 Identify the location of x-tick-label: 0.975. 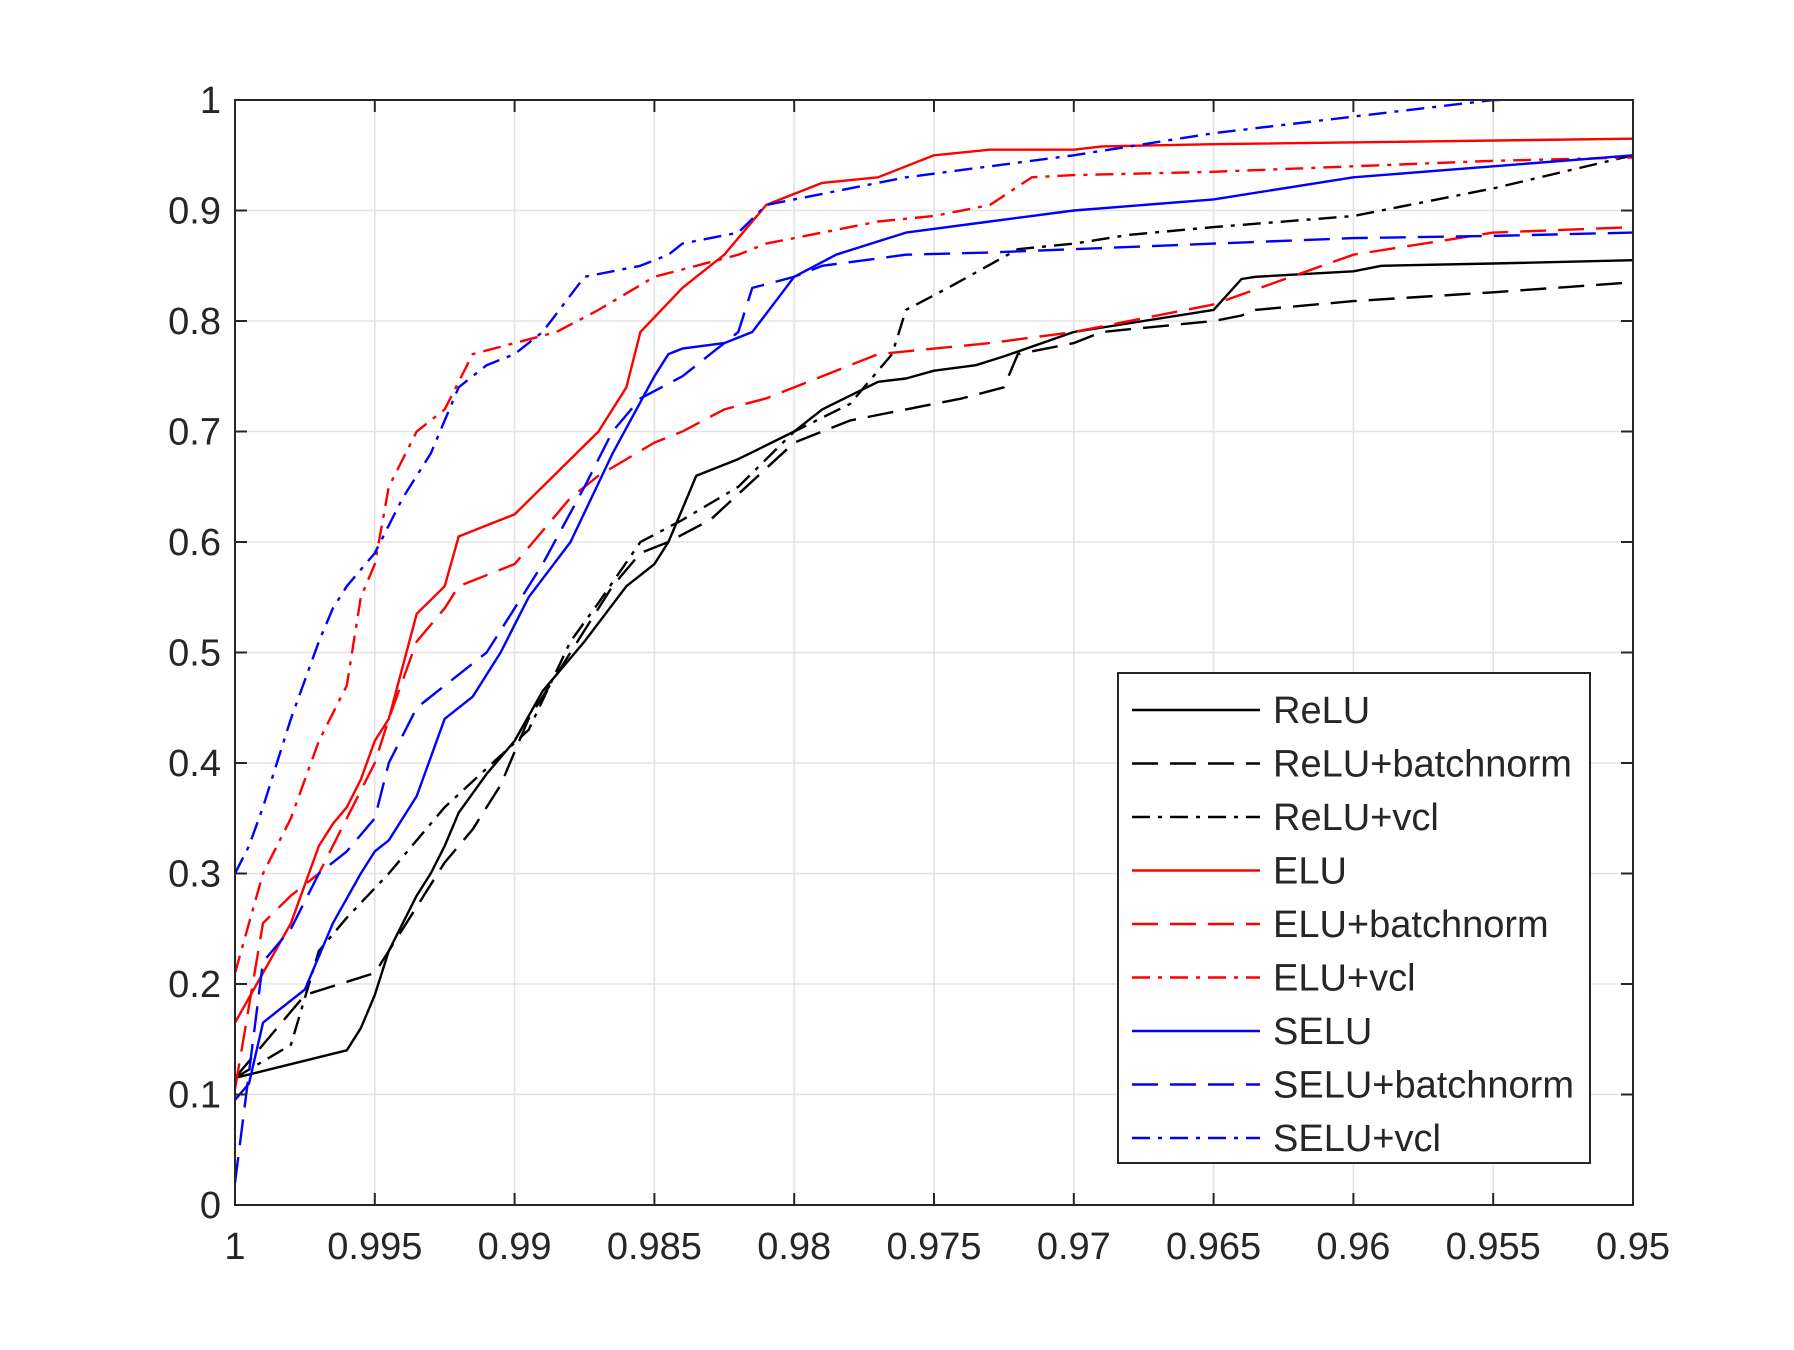
(933, 1247).